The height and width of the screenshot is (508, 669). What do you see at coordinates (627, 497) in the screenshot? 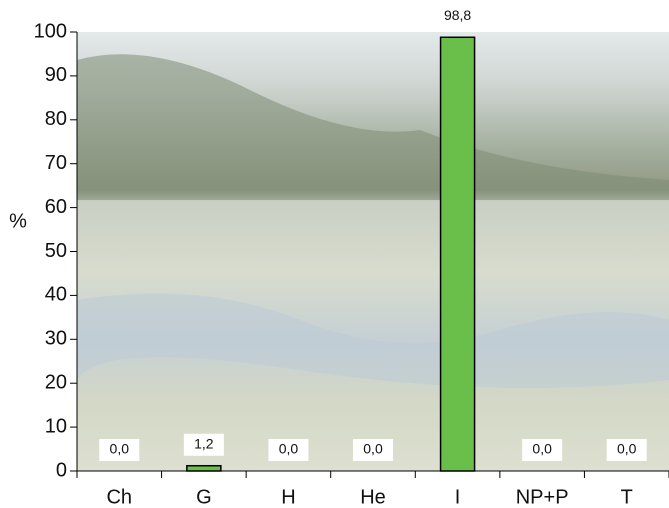
I see `x-tick-label: T` at bounding box center [627, 497].